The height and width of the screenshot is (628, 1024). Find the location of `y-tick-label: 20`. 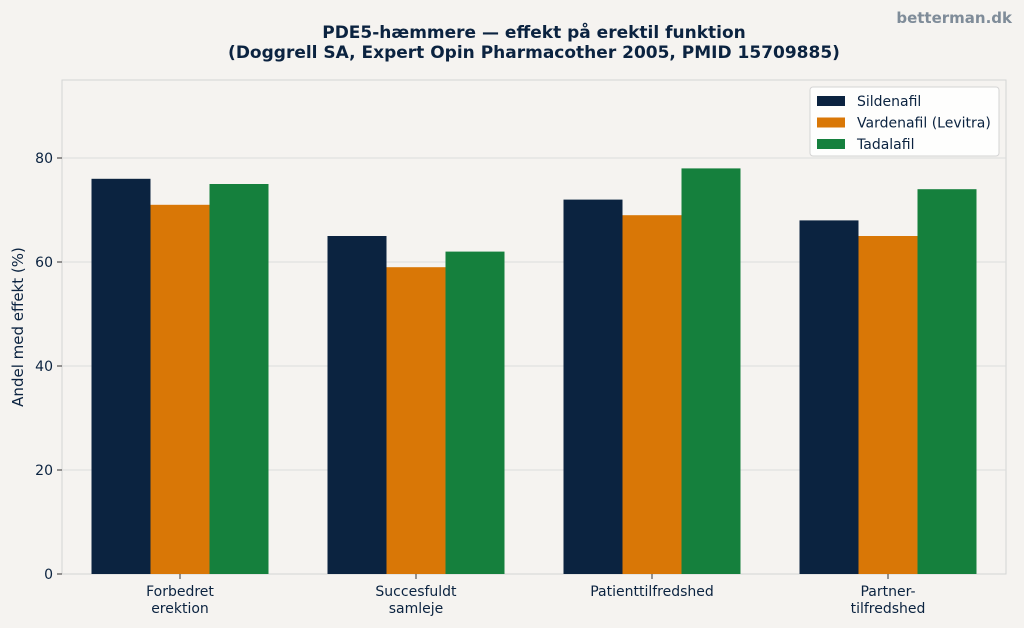

y-tick-label: 20 is located at coordinates (44, 471).